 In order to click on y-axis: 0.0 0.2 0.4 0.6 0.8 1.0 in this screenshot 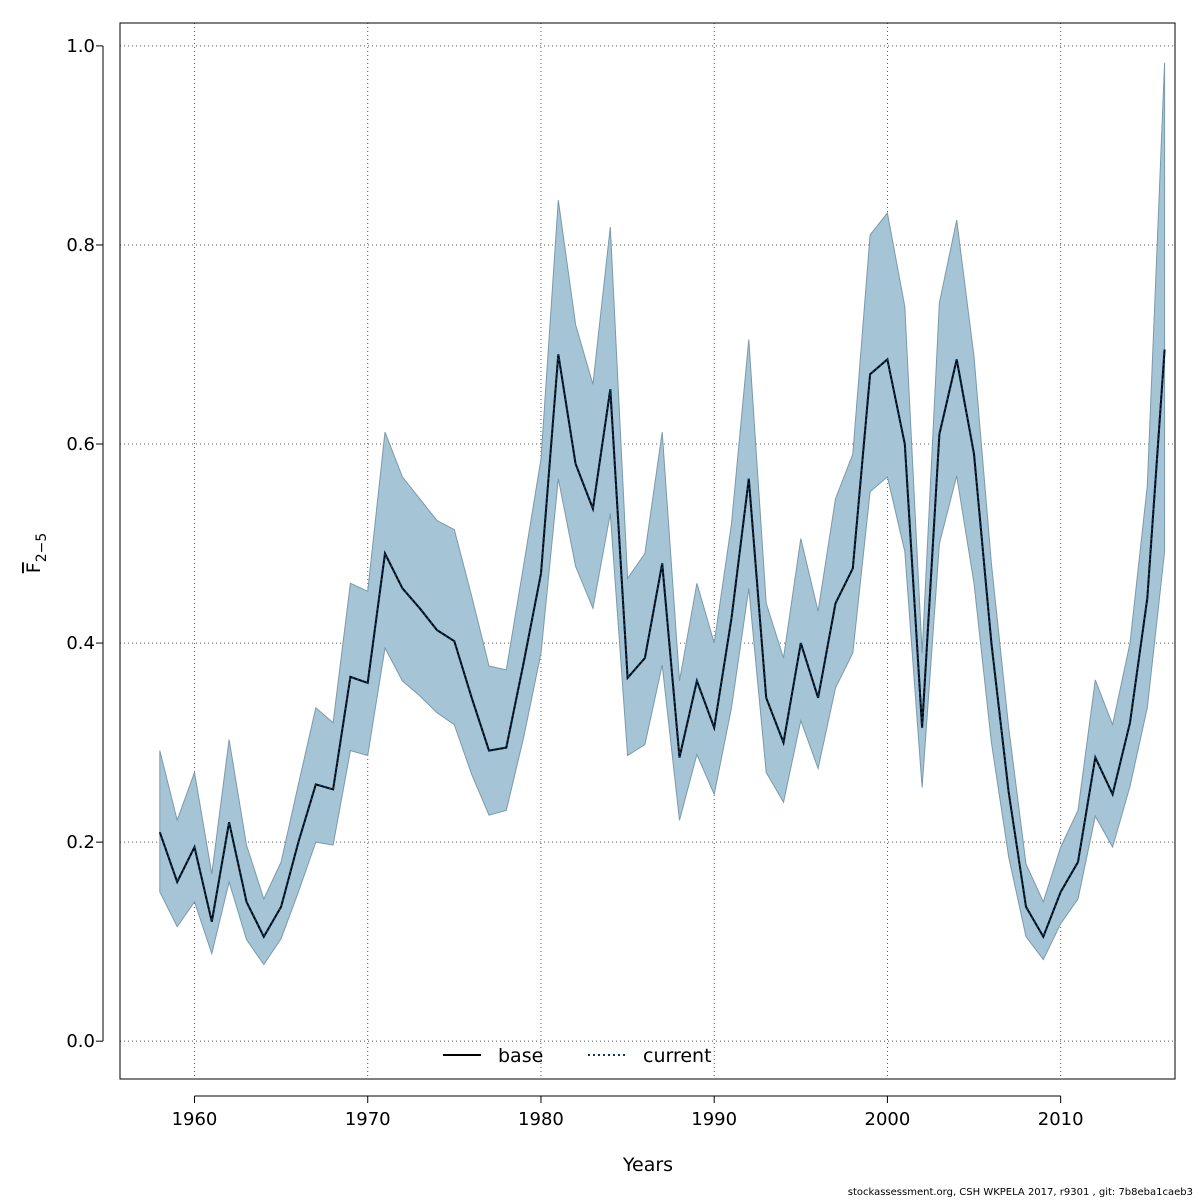, I will do `click(85, 544)`.